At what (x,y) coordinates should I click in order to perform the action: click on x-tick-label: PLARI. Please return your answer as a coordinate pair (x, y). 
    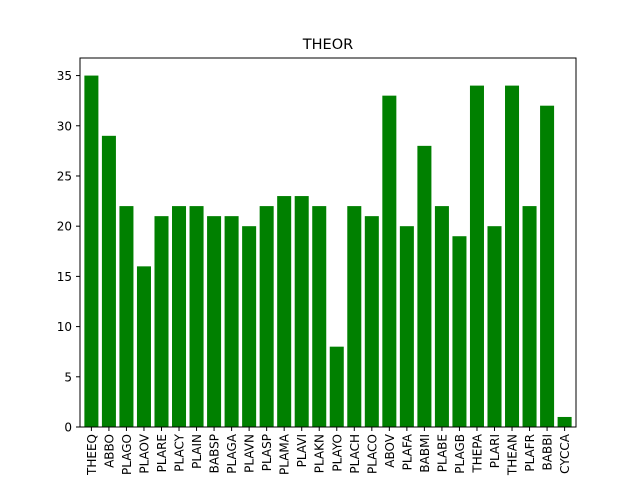
    Looking at the image, I should click on (495, 451).